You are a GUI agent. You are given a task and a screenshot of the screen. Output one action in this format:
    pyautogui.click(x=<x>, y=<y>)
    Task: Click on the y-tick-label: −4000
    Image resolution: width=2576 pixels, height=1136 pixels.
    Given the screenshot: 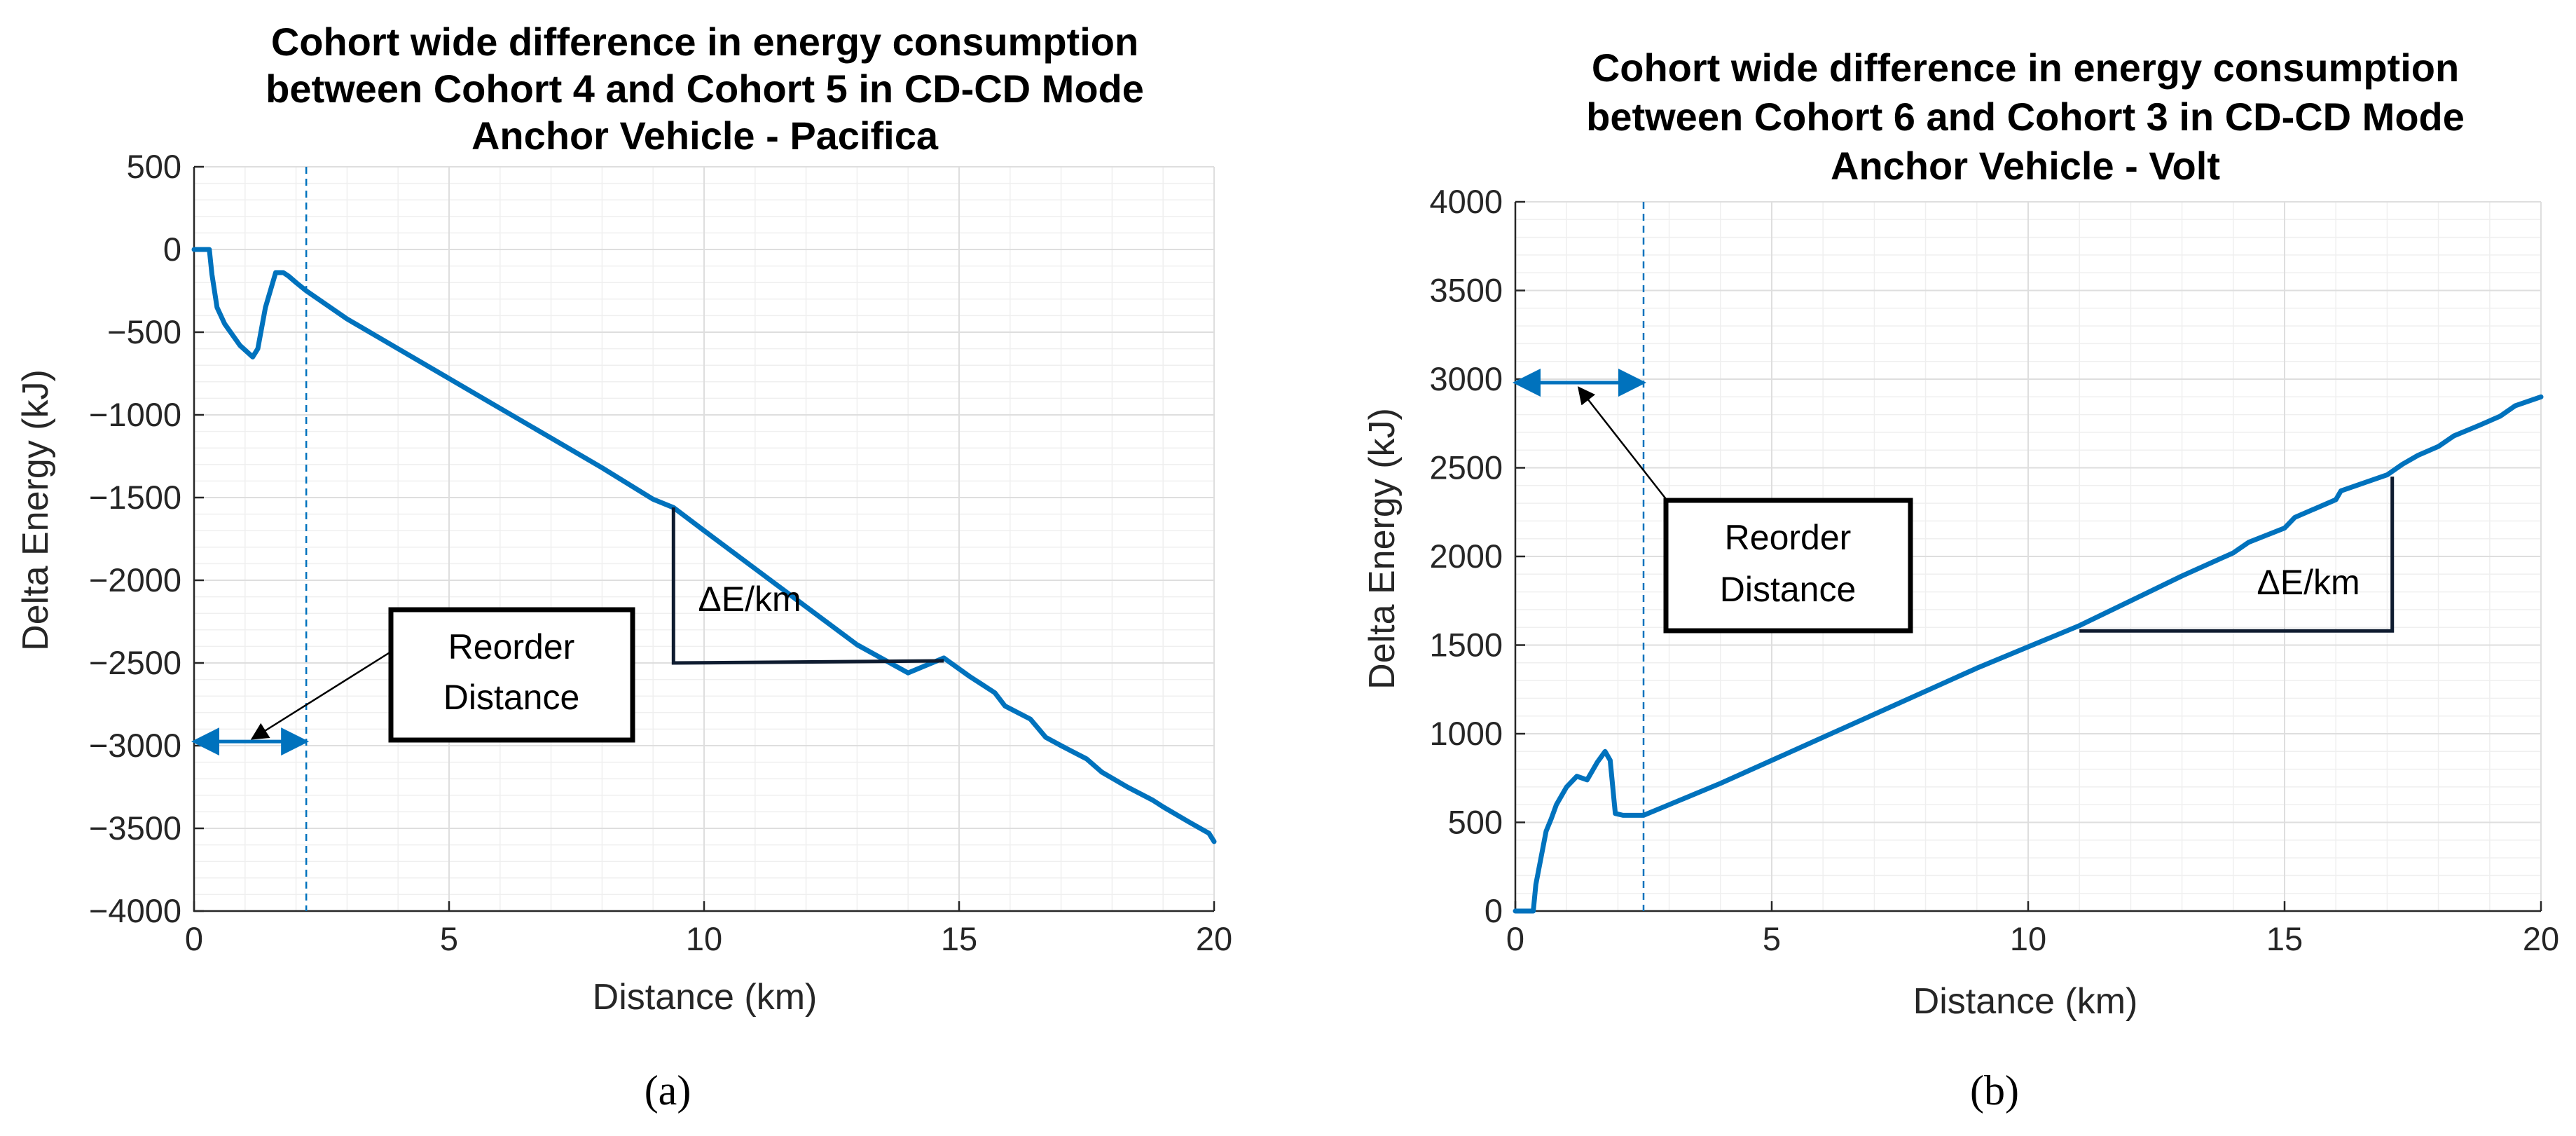 What is the action you would take?
    pyautogui.click(x=135, y=910)
    